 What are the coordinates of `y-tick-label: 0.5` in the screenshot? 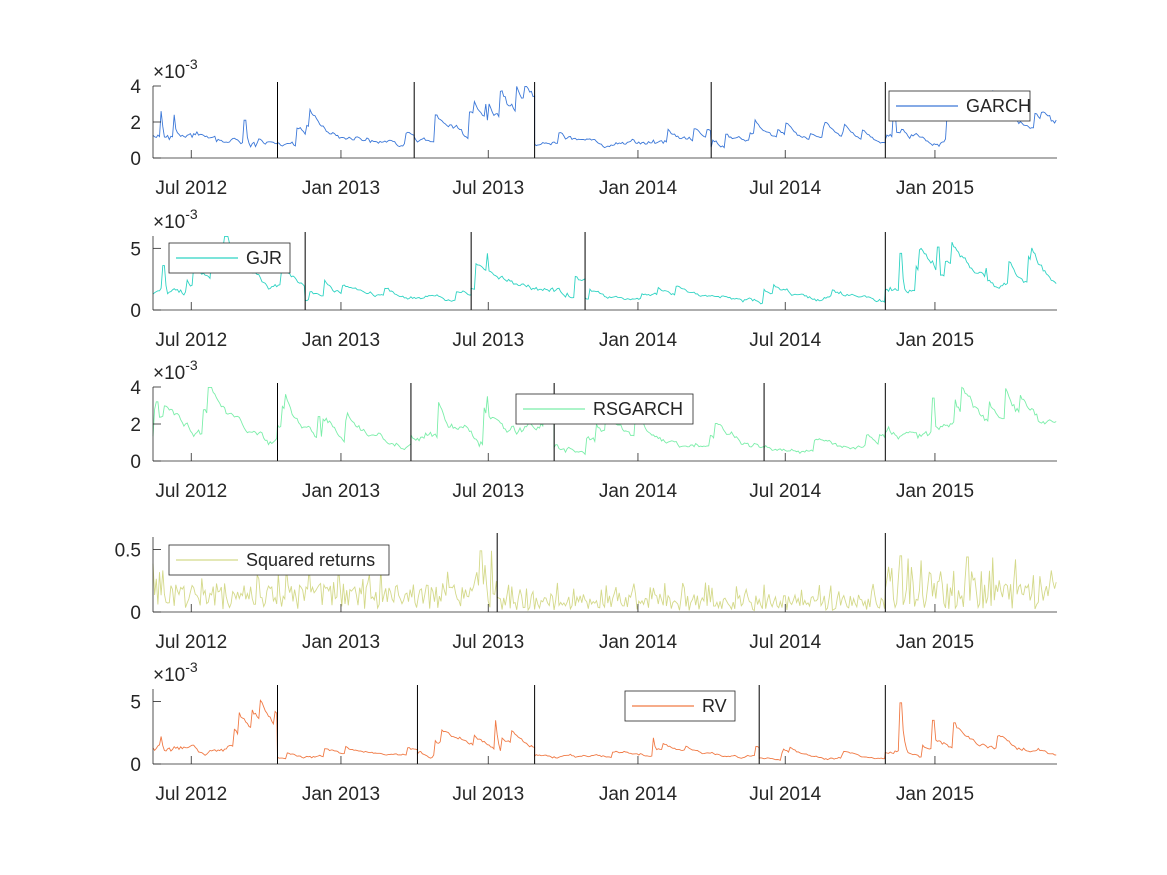 It's located at (128, 551).